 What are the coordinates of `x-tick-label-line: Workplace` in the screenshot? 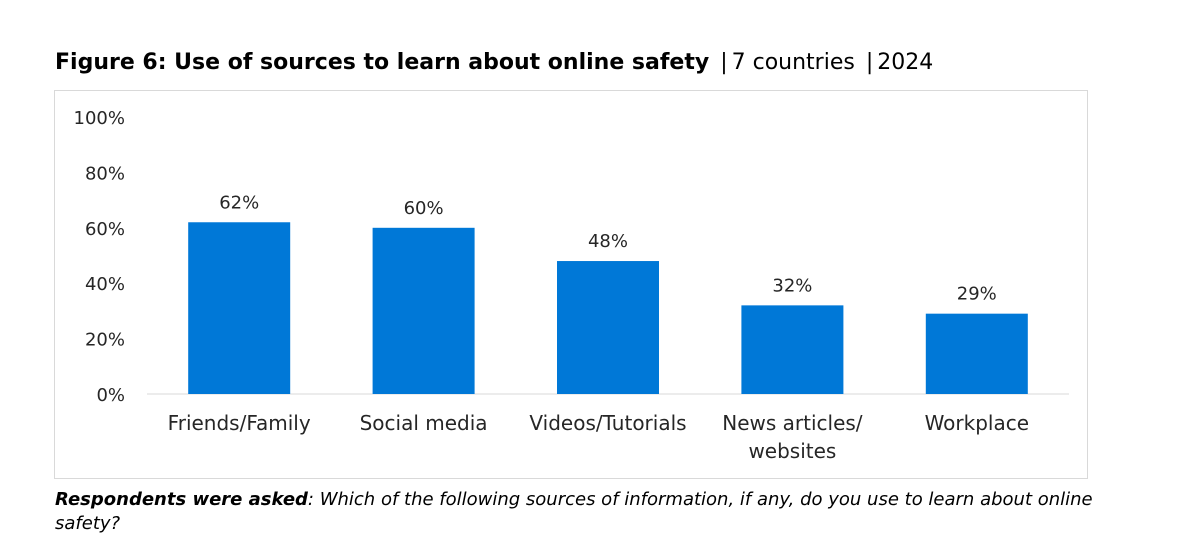 It's located at (977, 423).